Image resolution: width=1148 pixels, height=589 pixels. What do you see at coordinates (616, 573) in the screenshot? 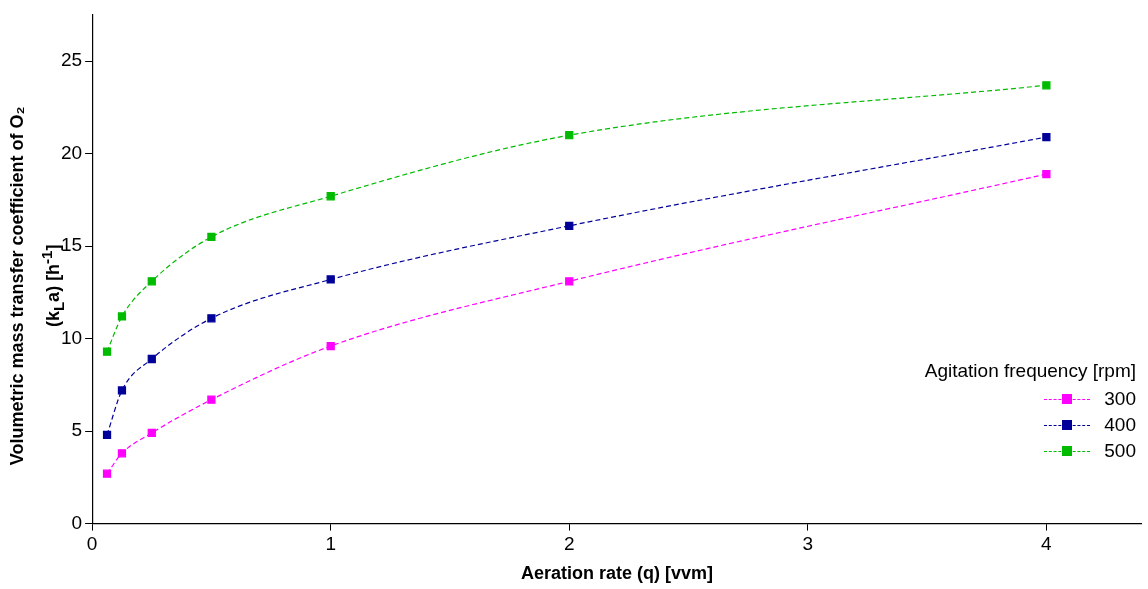
I see `x-axis-title: Aeration rate (q) [vvm]` at bounding box center [616, 573].